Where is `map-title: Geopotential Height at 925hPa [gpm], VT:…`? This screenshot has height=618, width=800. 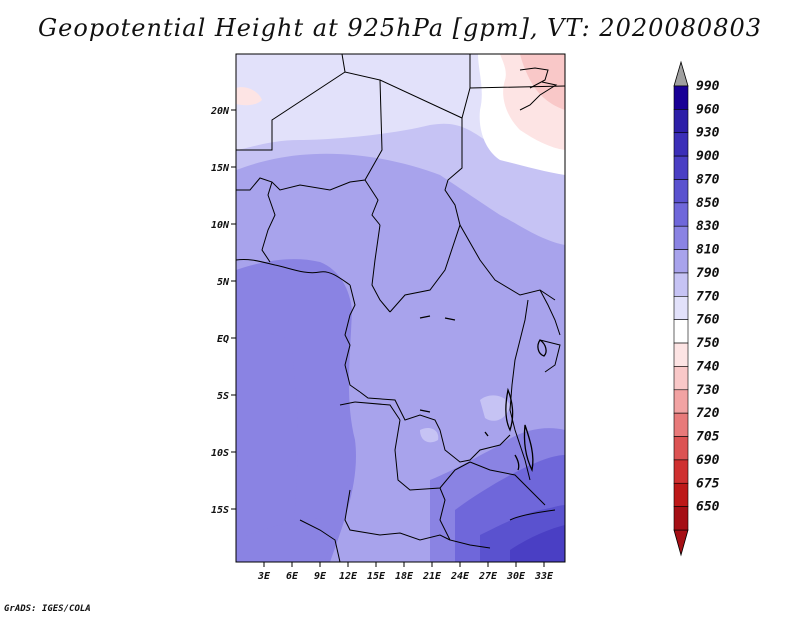 map-title: Geopotential Height at 925hPa [gpm], VT:… is located at coordinates (400, 28).